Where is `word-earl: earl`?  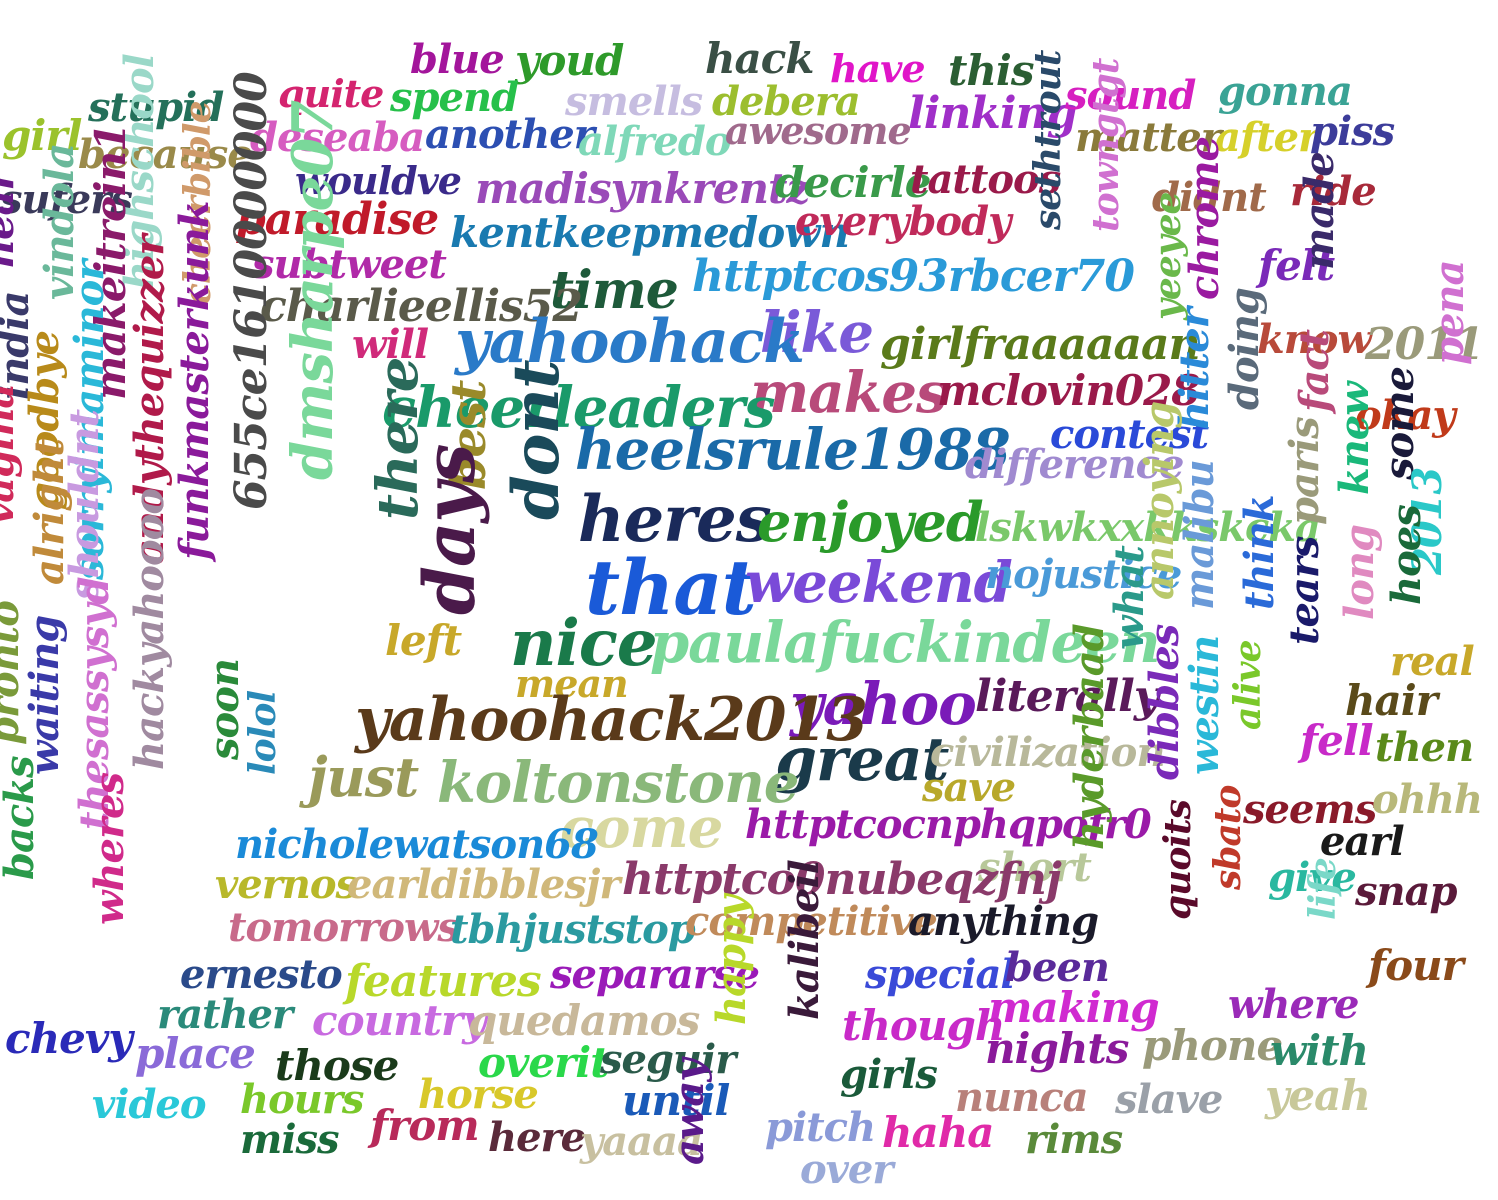 word-earl: earl is located at coordinates (1362, 841).